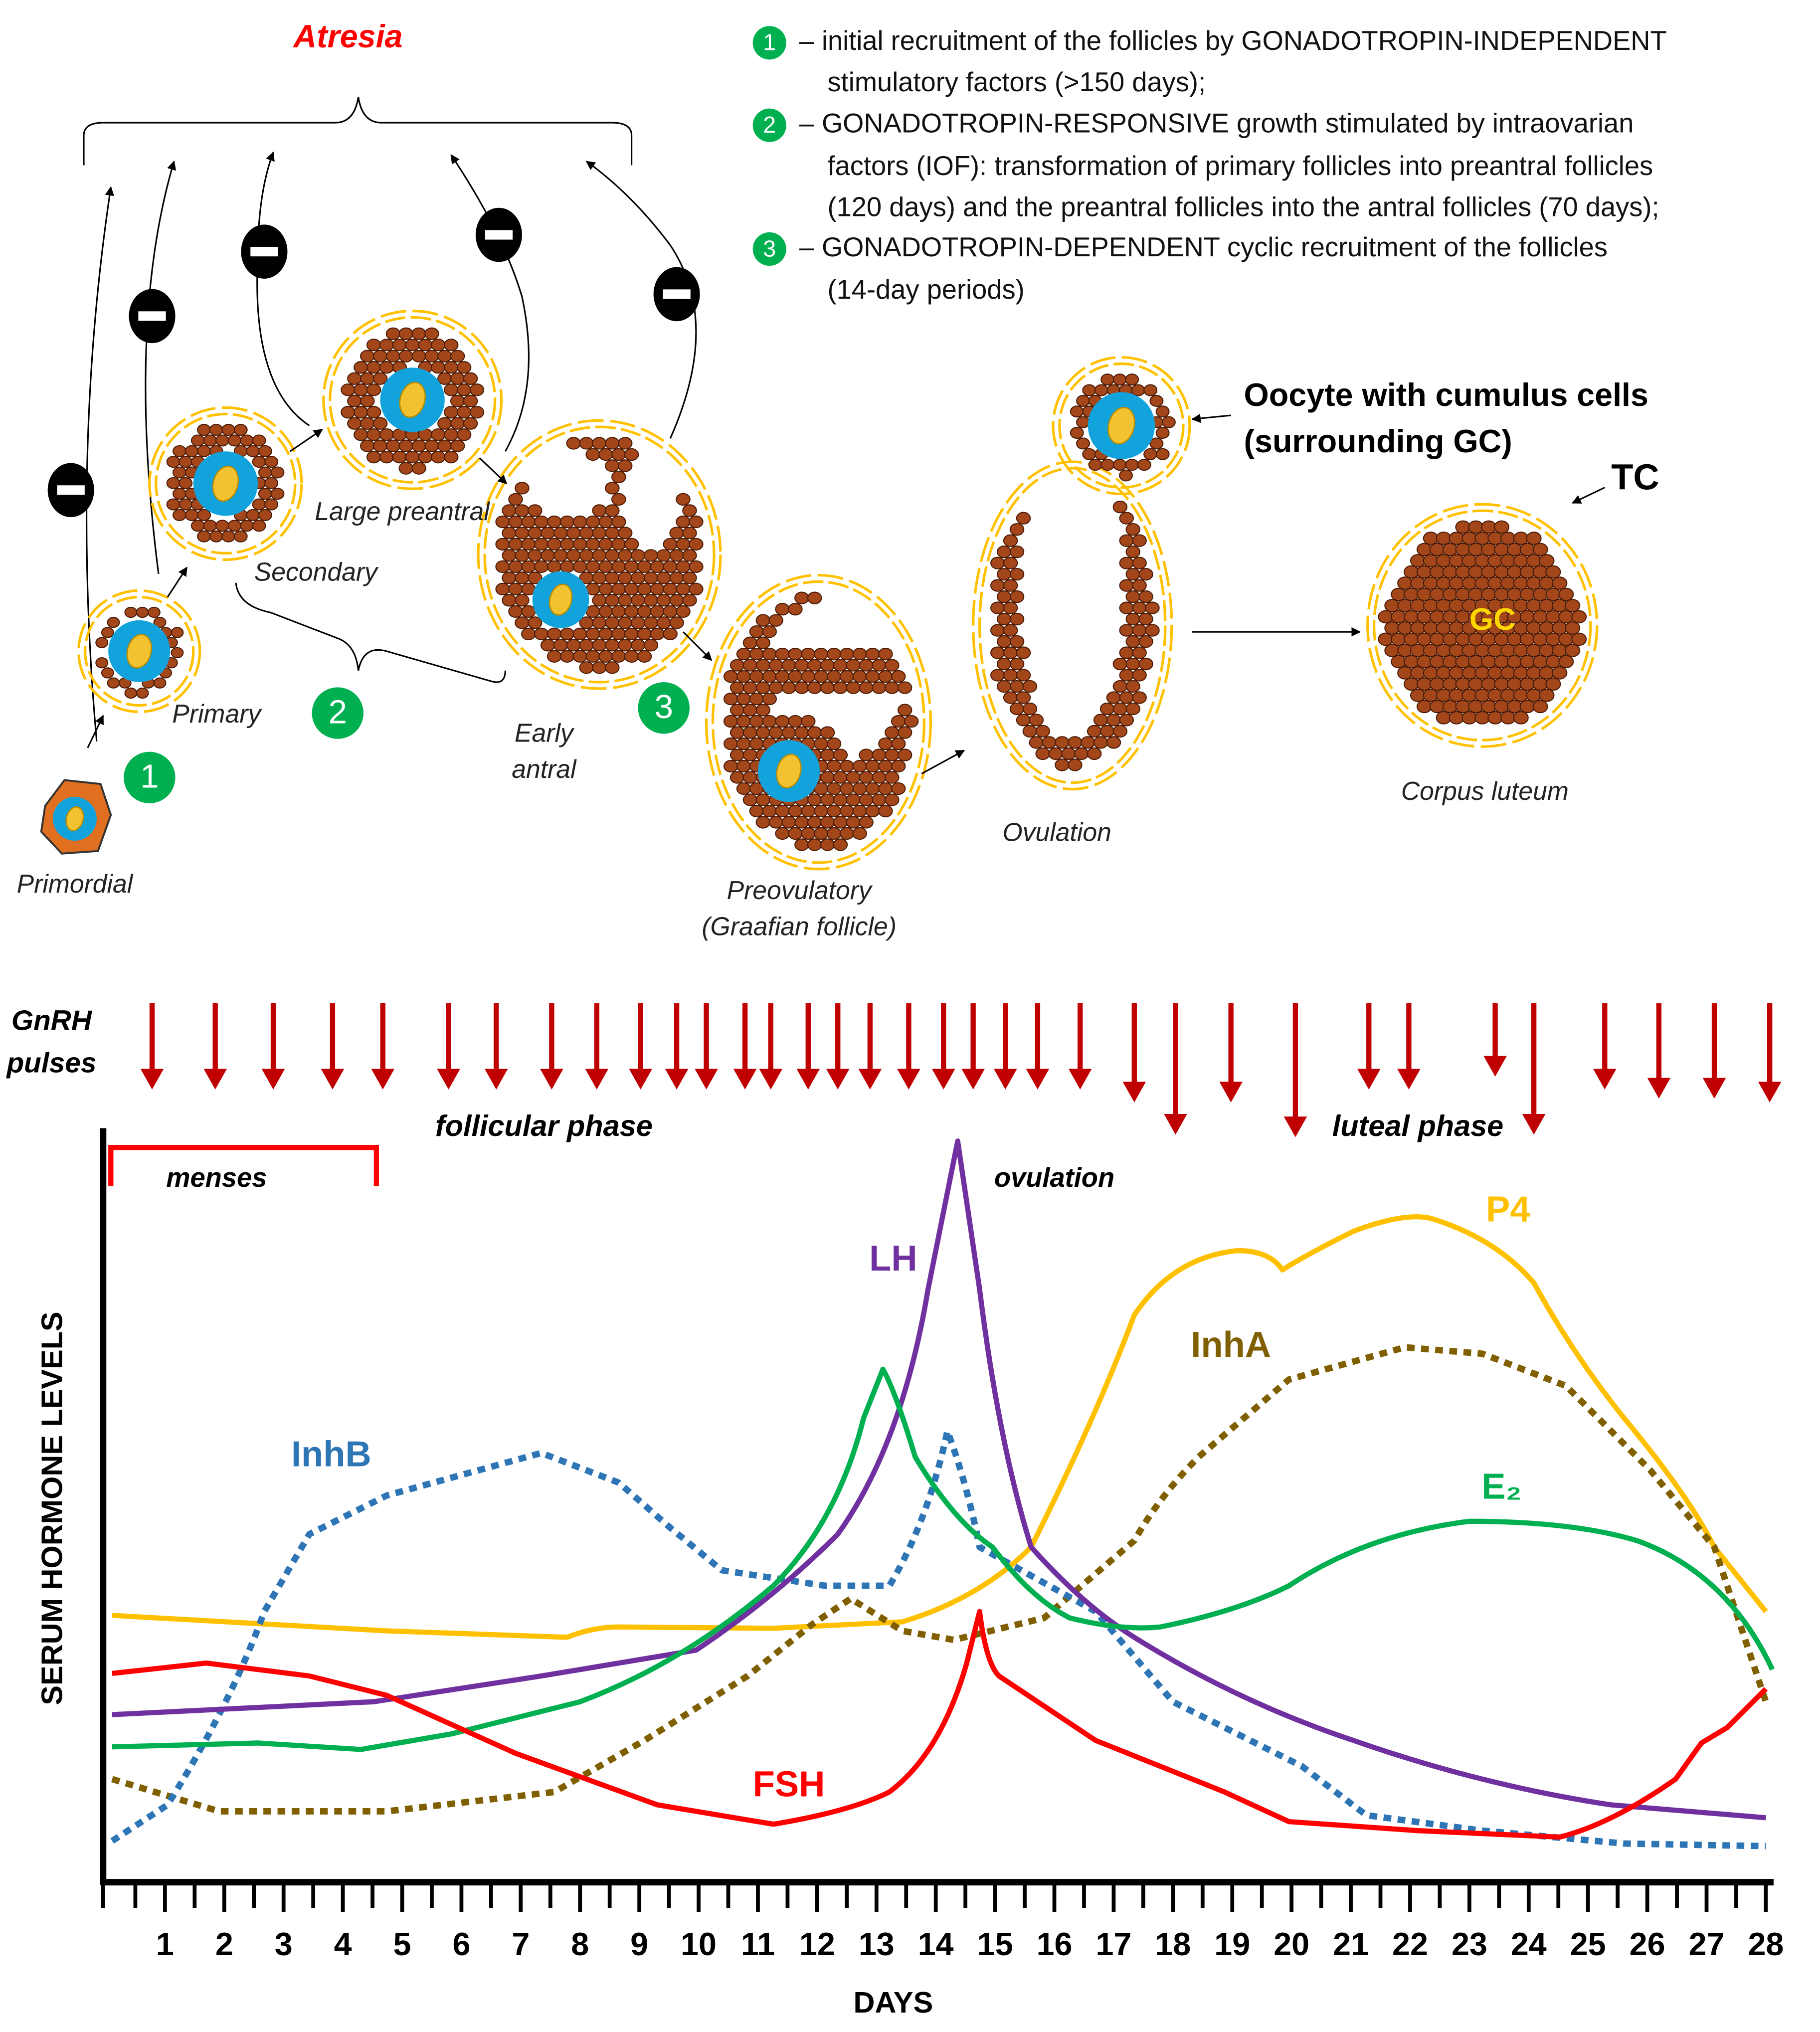 This screenshot has width=1820, height=2032. I want to click on atresia-arrow, so click(161, 367).